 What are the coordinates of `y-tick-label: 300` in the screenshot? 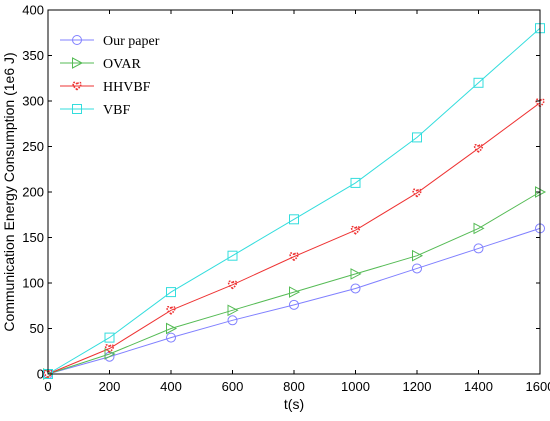 It's located at (33, 101).